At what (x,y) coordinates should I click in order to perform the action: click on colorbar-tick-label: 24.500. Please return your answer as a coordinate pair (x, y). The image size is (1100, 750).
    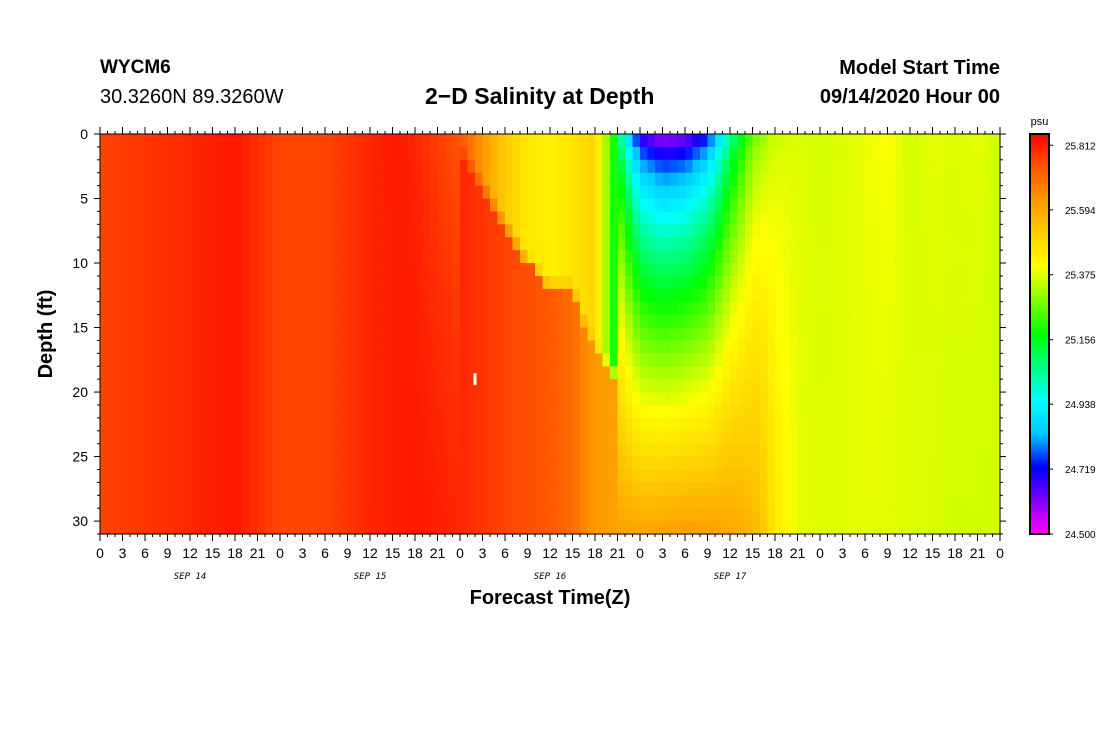
    Looking at the image, I should click on (1080, 535).